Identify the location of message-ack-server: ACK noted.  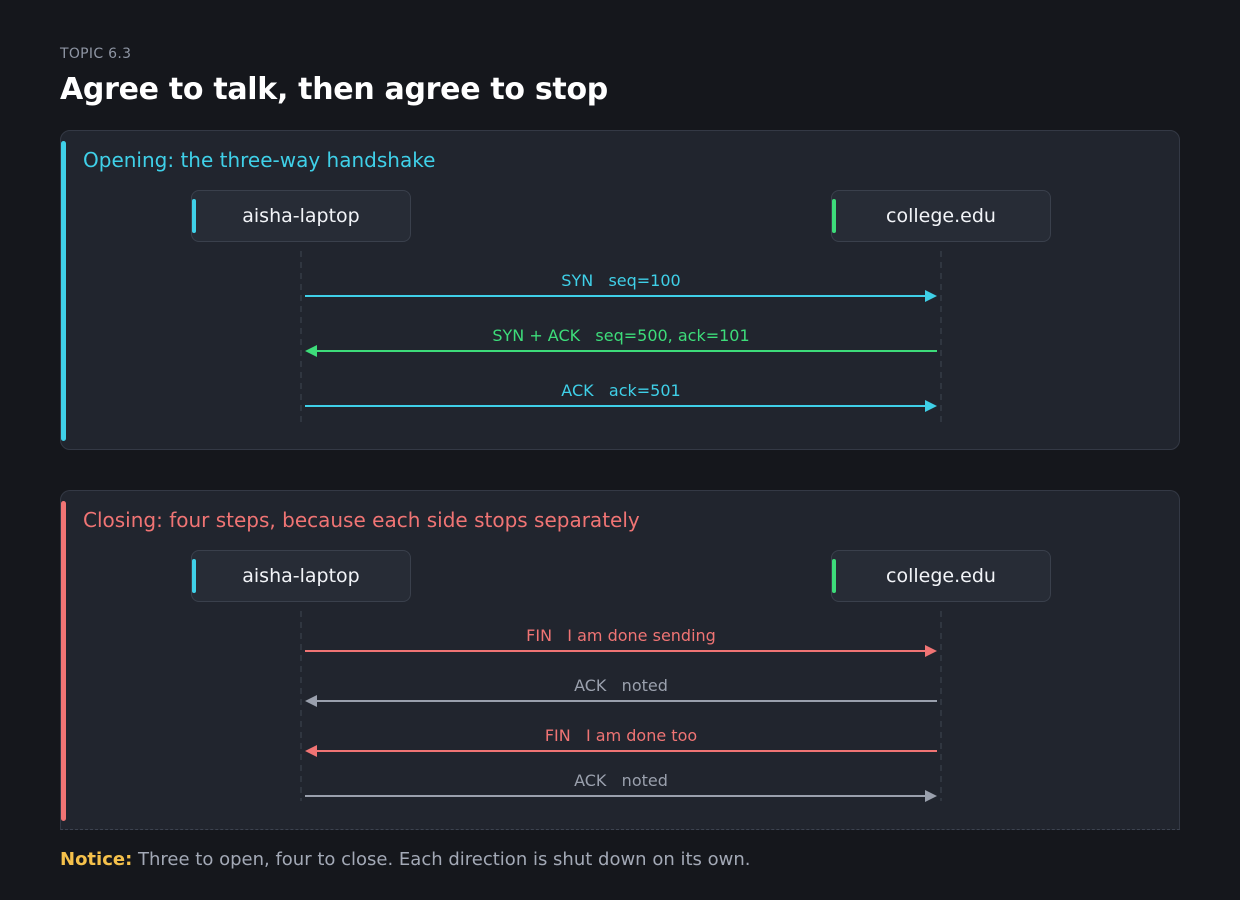
(621, 691).